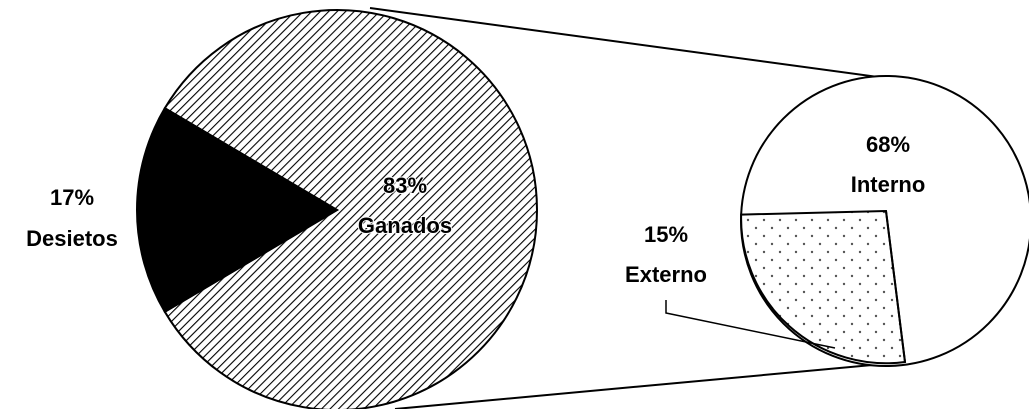  What do you see at coordinates (823, 287) in the screenshot?
I see `secondary-pie-slice-externo` at bounding box center [823, 287].